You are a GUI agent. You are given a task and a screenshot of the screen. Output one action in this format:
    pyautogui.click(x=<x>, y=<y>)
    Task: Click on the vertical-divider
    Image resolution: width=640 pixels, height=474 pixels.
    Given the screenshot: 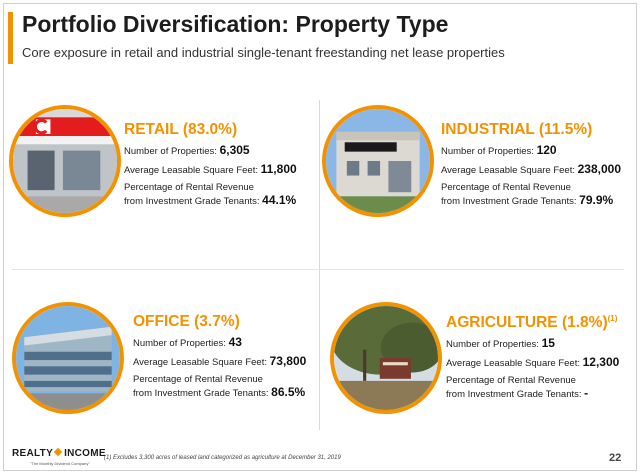 What is the action you would take?
    pyautogui.click(x=319, y=265)
    